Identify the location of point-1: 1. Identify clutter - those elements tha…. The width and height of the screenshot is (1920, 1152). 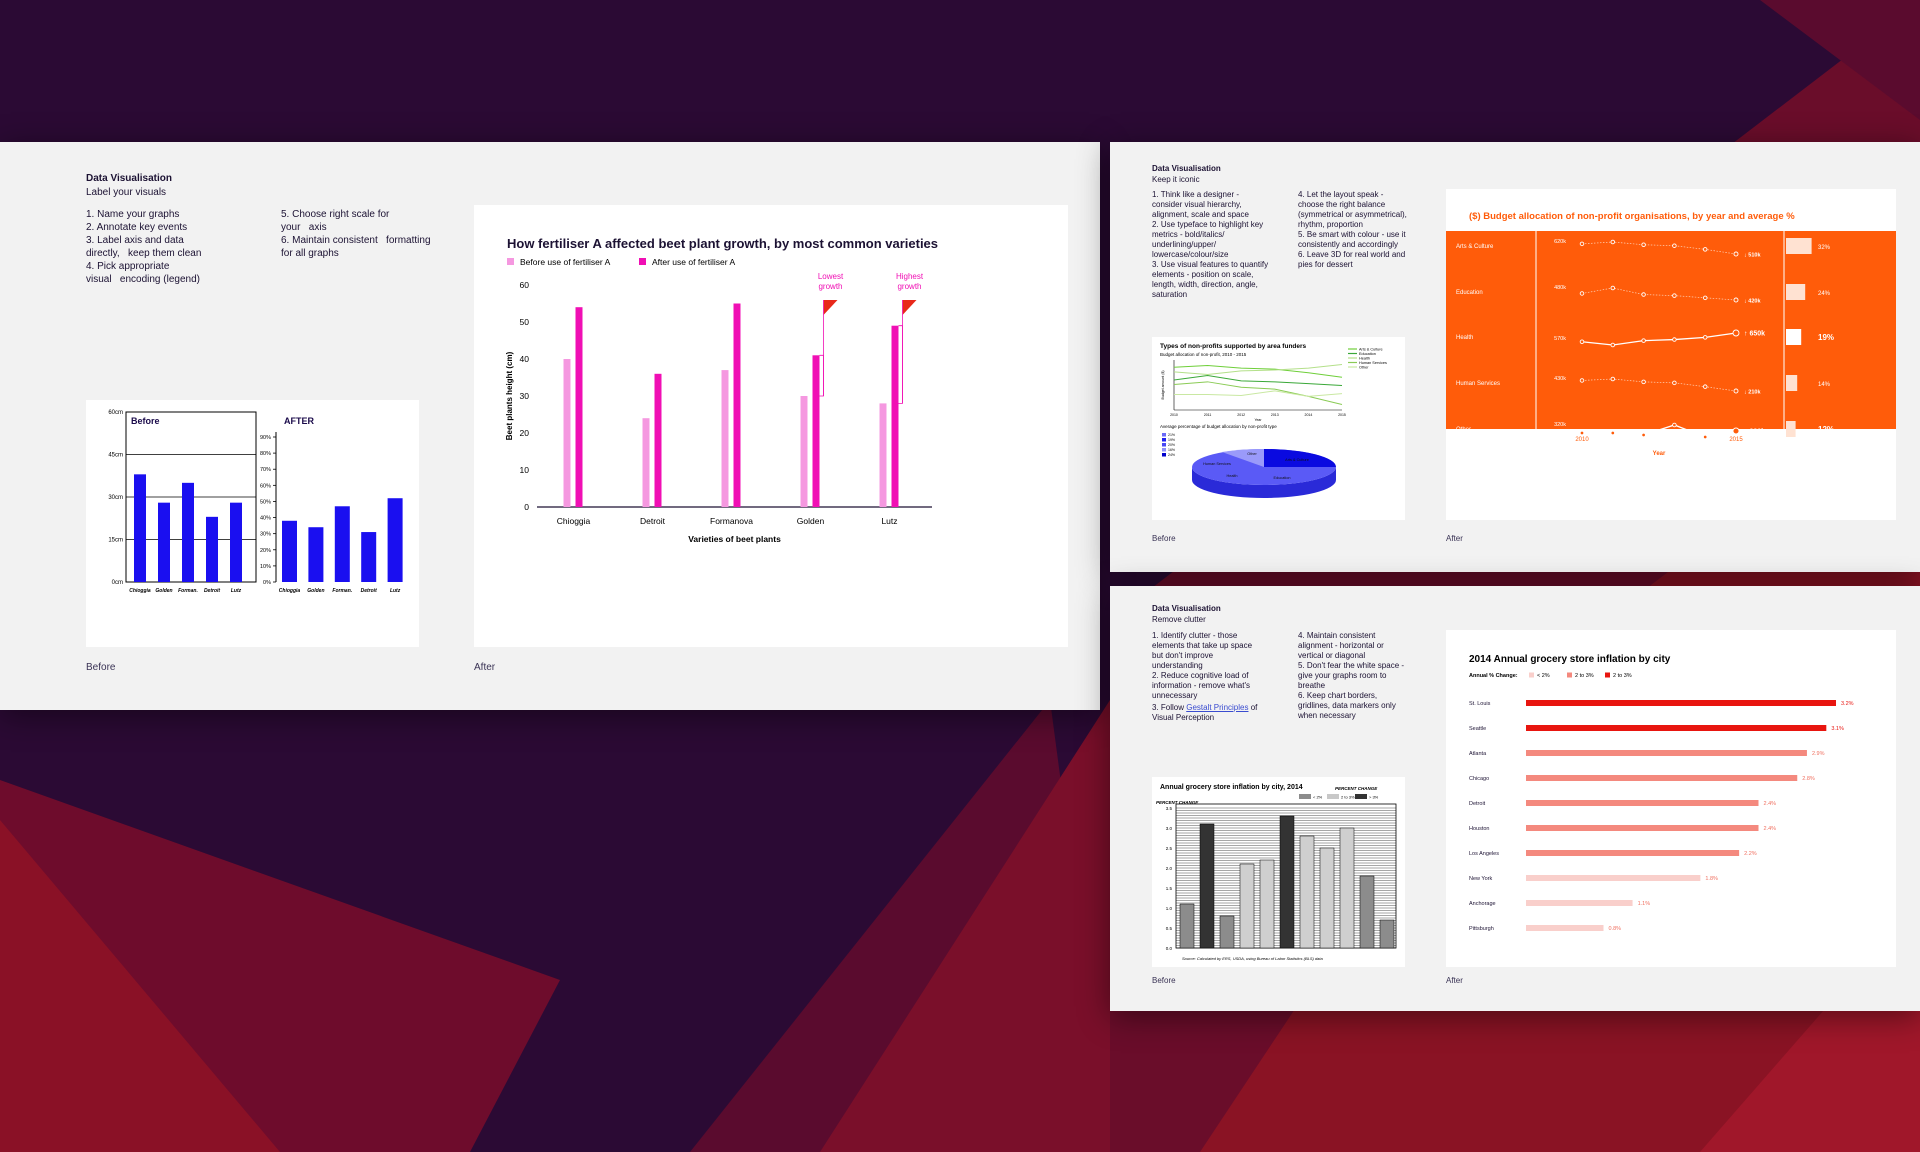
(1202, 650).